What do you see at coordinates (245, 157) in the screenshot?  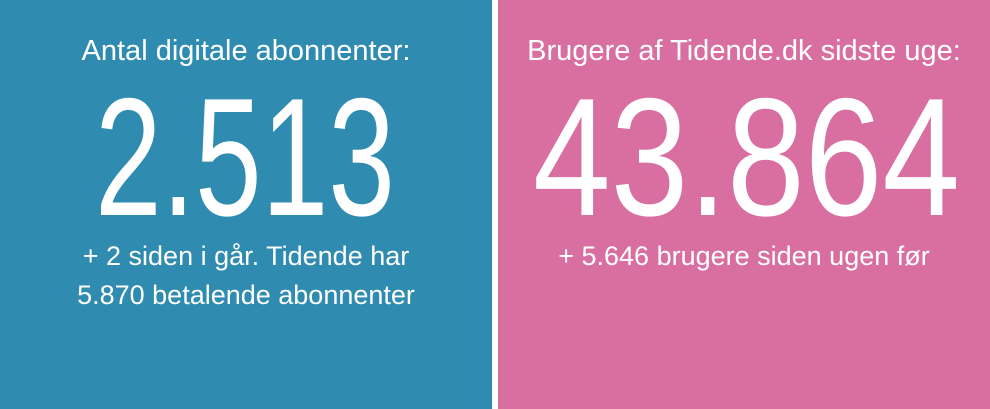 I see `panel-number: 2.513` at bounding box center [245, 157].